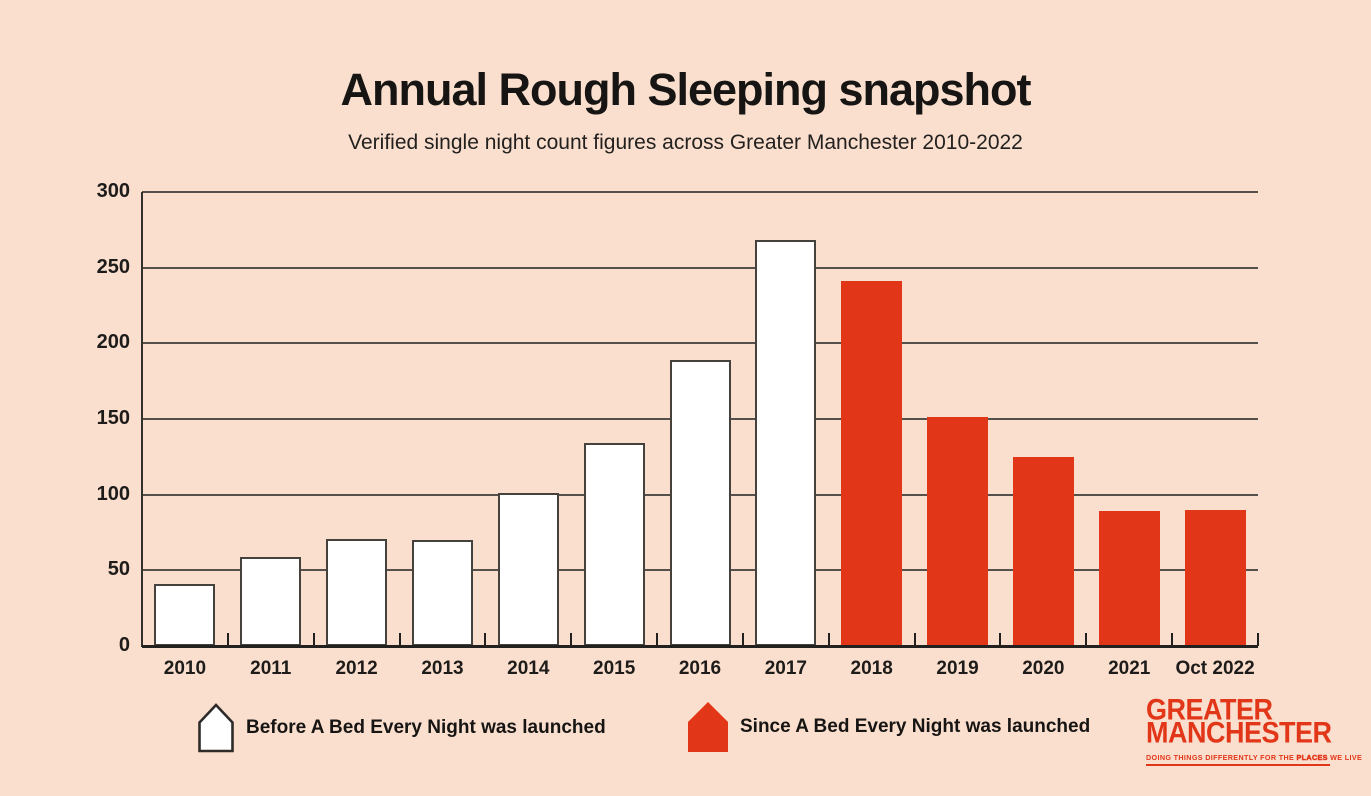 The width and height of the screenshot is (1371, 796). Describe the element at coordinates (113, 342) in the screenshot. I see `y-tick-label-200: 200` at that location.